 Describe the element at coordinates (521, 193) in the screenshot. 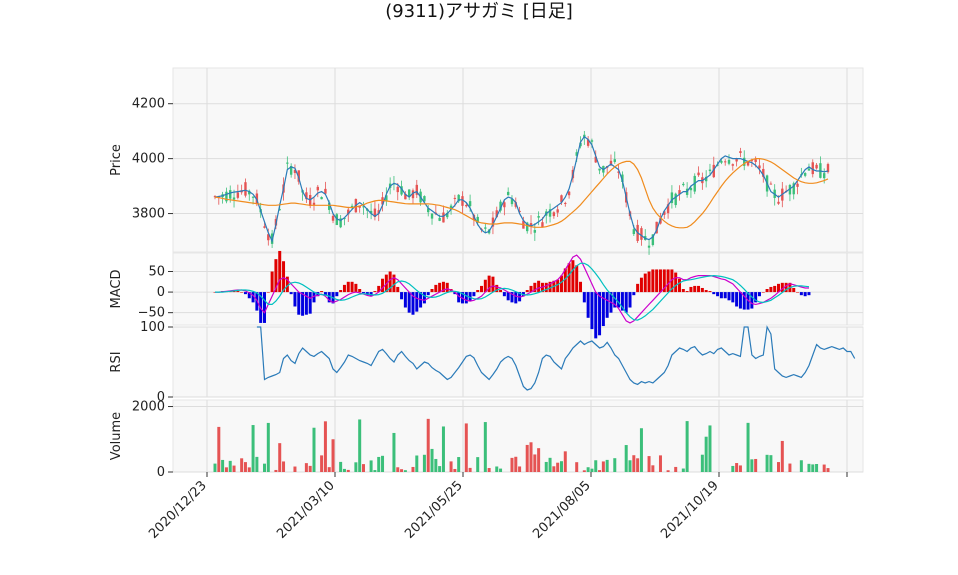

I see `price-ma-long-line` at that location.